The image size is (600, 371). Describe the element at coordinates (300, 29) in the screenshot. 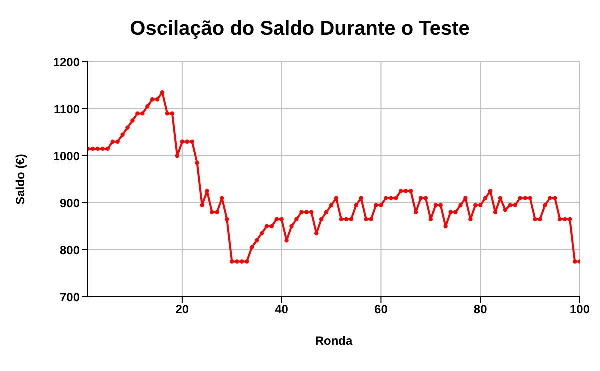

I see `chart-title: Oscilação do Saldo Durante o Teste` at that location.